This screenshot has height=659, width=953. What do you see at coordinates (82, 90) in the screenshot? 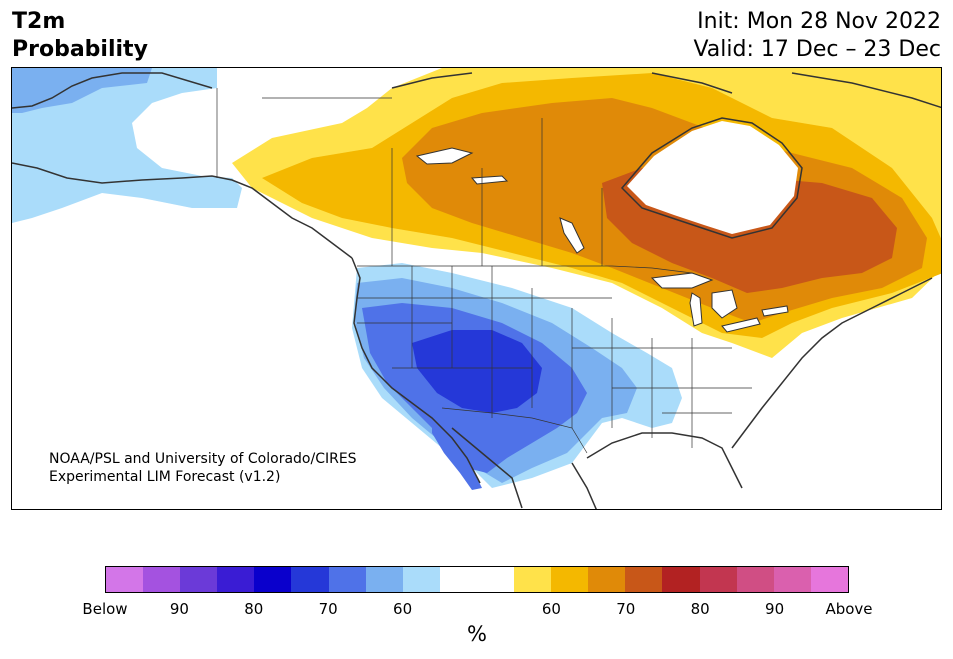
I see `alaska-blue-patch` at bounding box center [82, 90].